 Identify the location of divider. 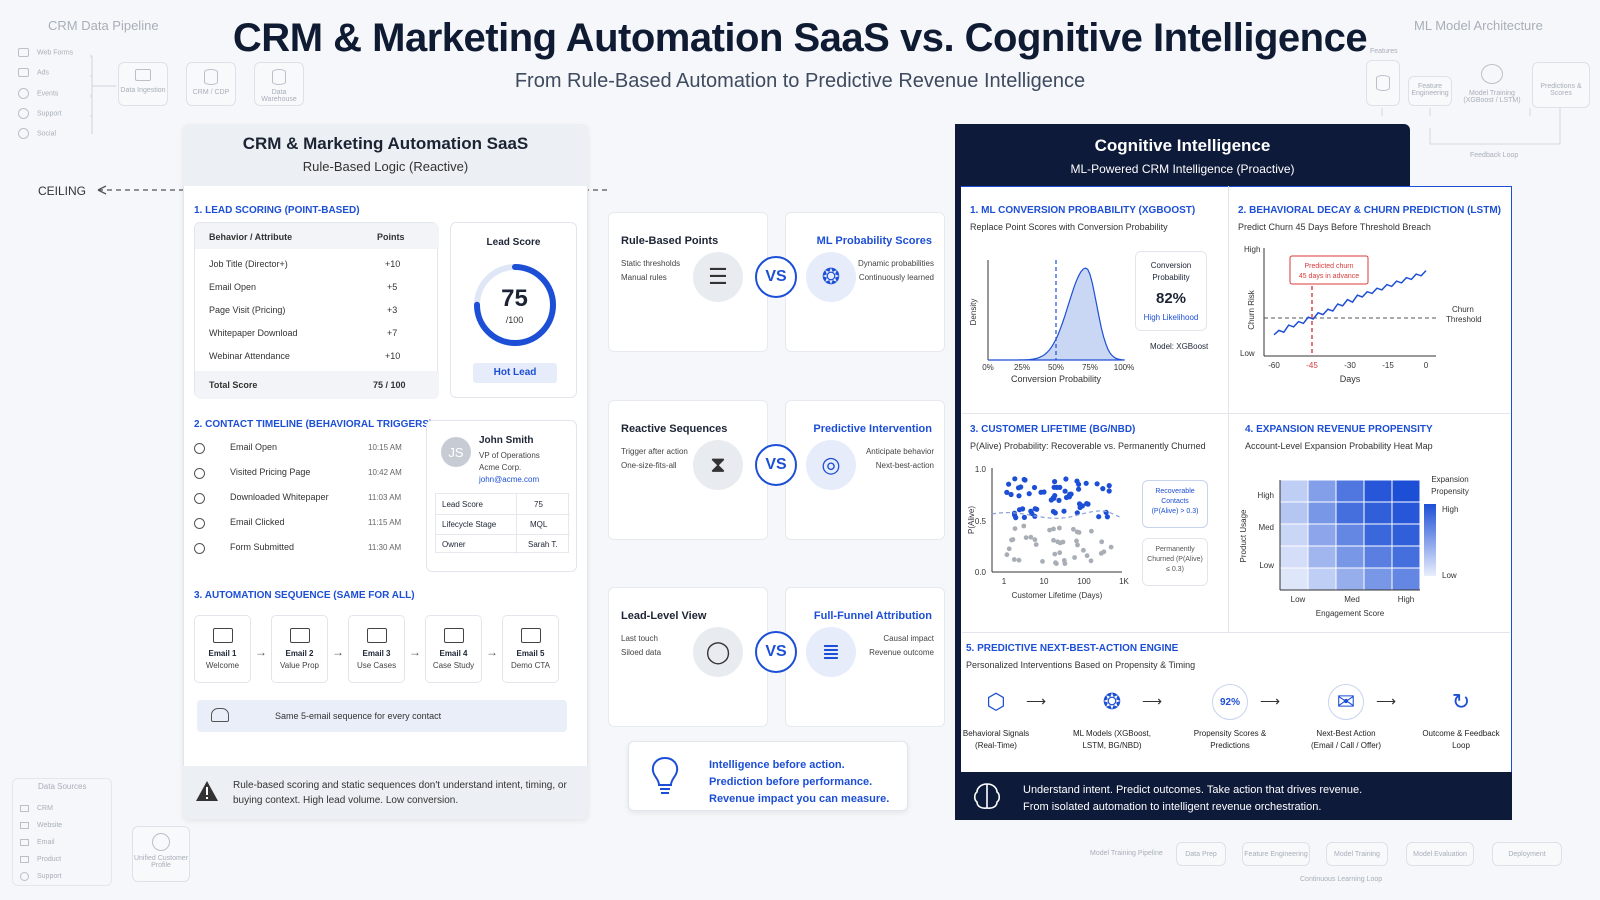
(1228, 409).